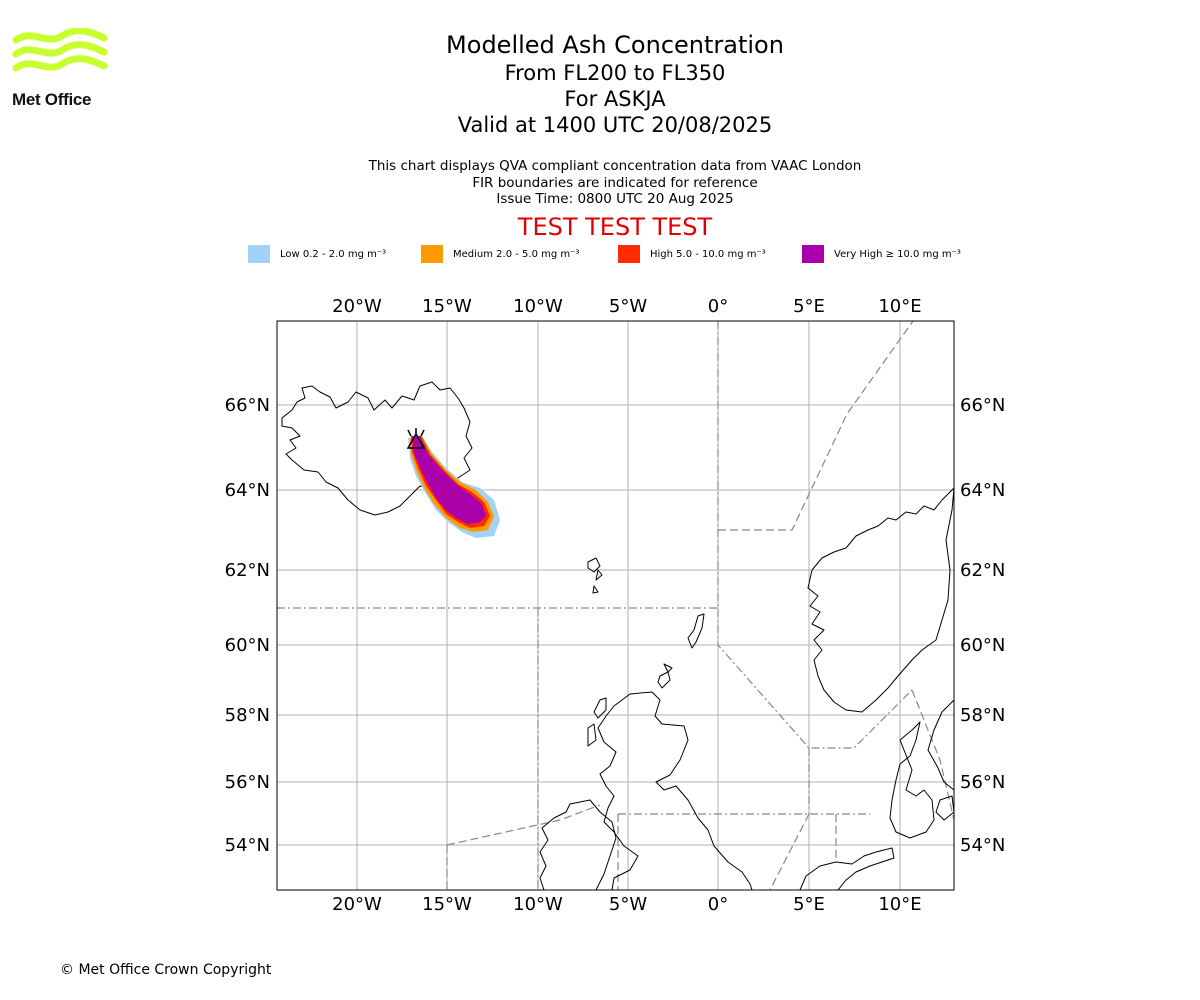 The image size is (1200, 1000). What do you see at coordinates (447, 306) in the screenshot?
I see `lon-label-top-15w: 15°W` at bounding box center [447, 306].